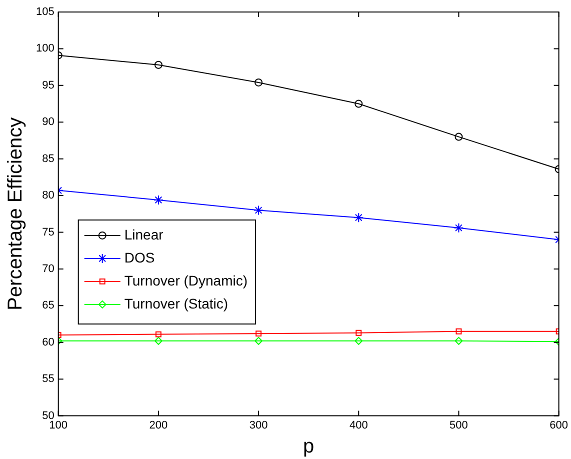  Describe the element at coordinates (48, 268) in the screenshot. I see `y-tick-label: 70` at that location.